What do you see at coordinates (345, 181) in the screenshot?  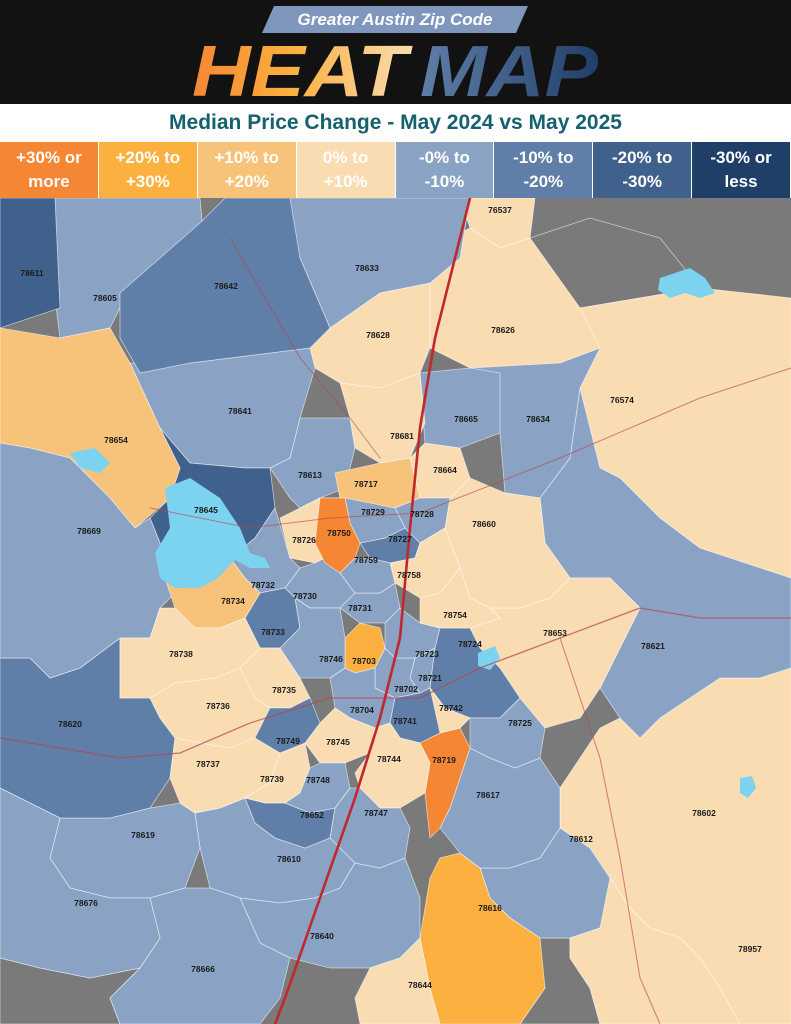 I see `legend-line2: +10%` at bounding box center [345, 181].